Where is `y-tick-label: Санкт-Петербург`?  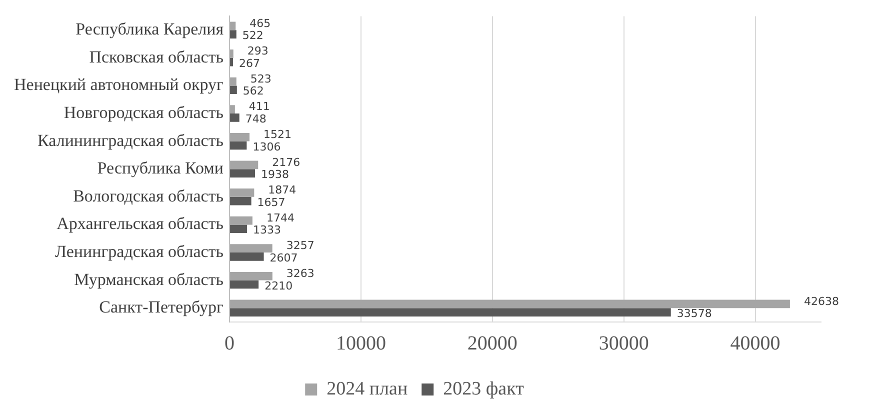
y-tick-label: Санкт-Петербург is located at coordinates (161, 307).